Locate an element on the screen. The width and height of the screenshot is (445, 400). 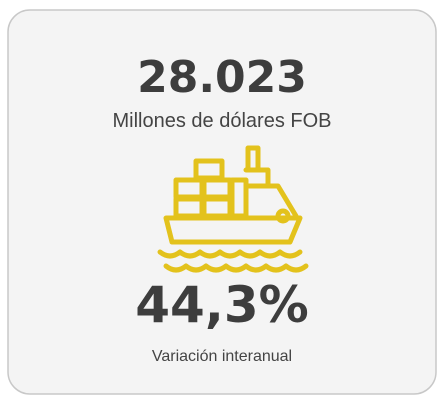
value: 28.023 is located at coordinates (222, 77).